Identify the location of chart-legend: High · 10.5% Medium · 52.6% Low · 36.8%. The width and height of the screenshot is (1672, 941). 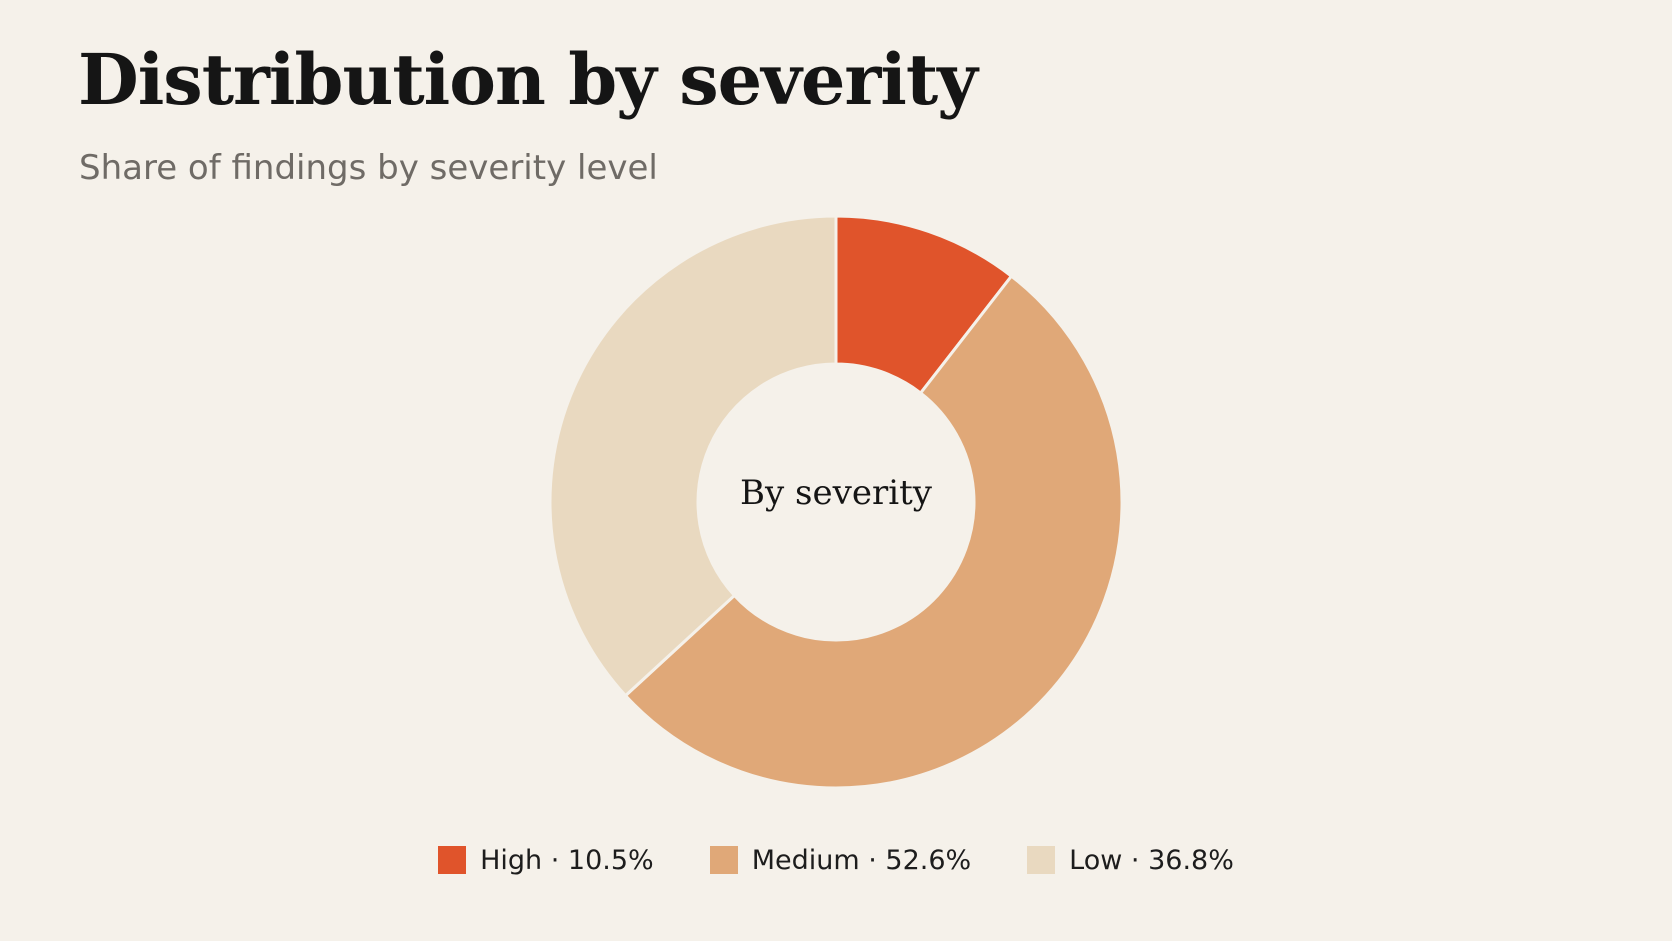
(836, 860).